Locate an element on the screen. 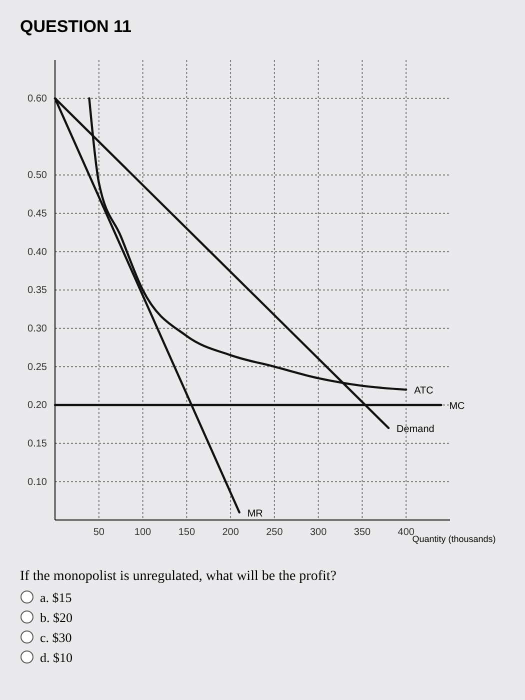  y-tick-label: 0.10 is located at coordinates (38, 482).